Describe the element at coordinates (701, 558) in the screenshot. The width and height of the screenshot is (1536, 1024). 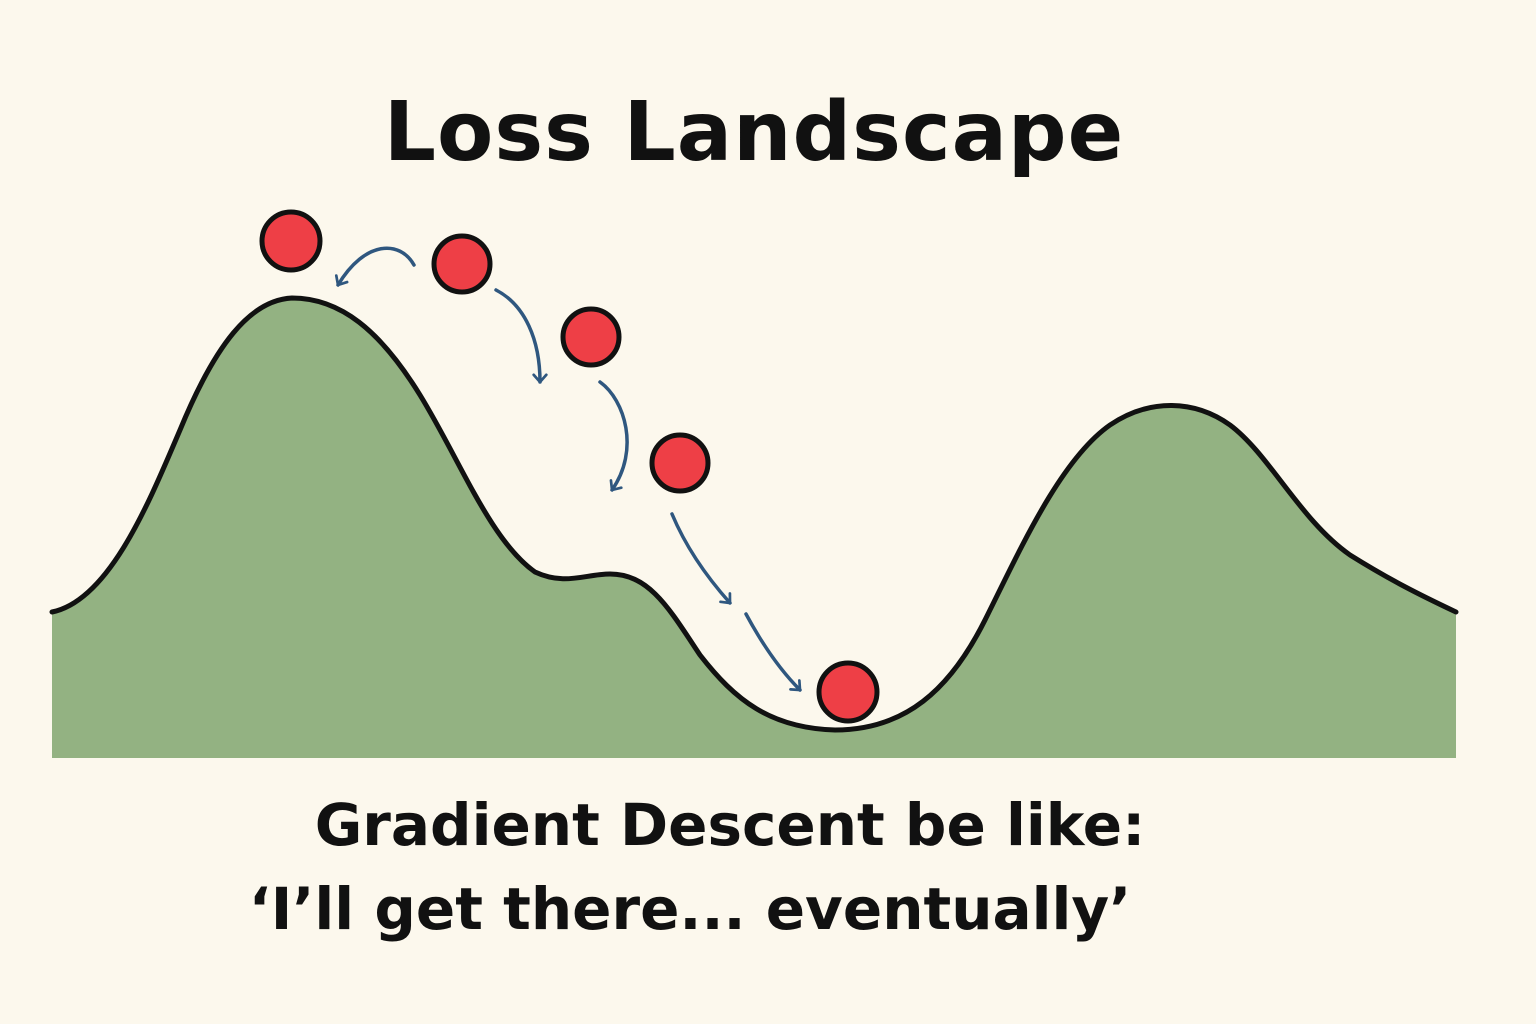
I see `arrow-step-3a` at that location.